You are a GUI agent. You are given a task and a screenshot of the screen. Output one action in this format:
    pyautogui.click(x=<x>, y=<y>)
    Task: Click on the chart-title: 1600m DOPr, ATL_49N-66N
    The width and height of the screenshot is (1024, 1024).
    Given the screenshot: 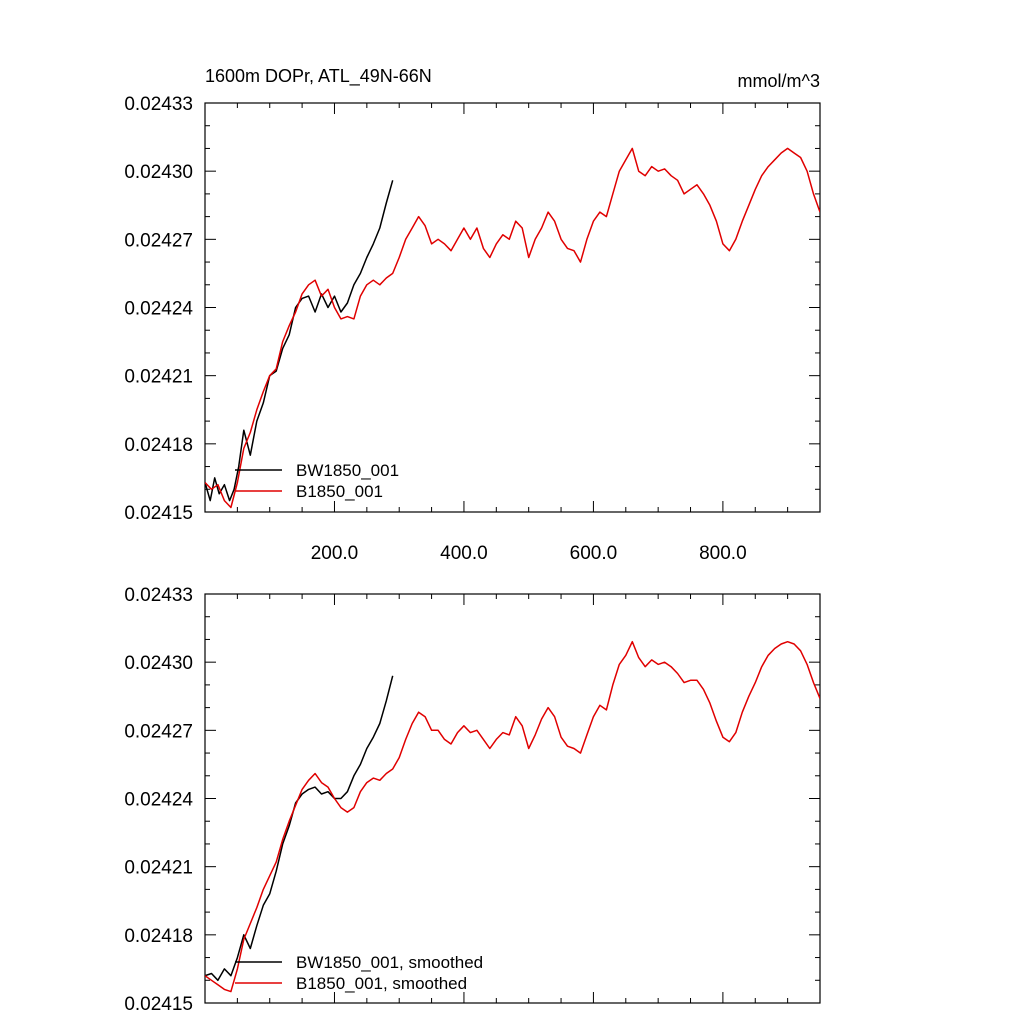 What is the action you would take?
    pyautogui.click(x=318, y=76)
    